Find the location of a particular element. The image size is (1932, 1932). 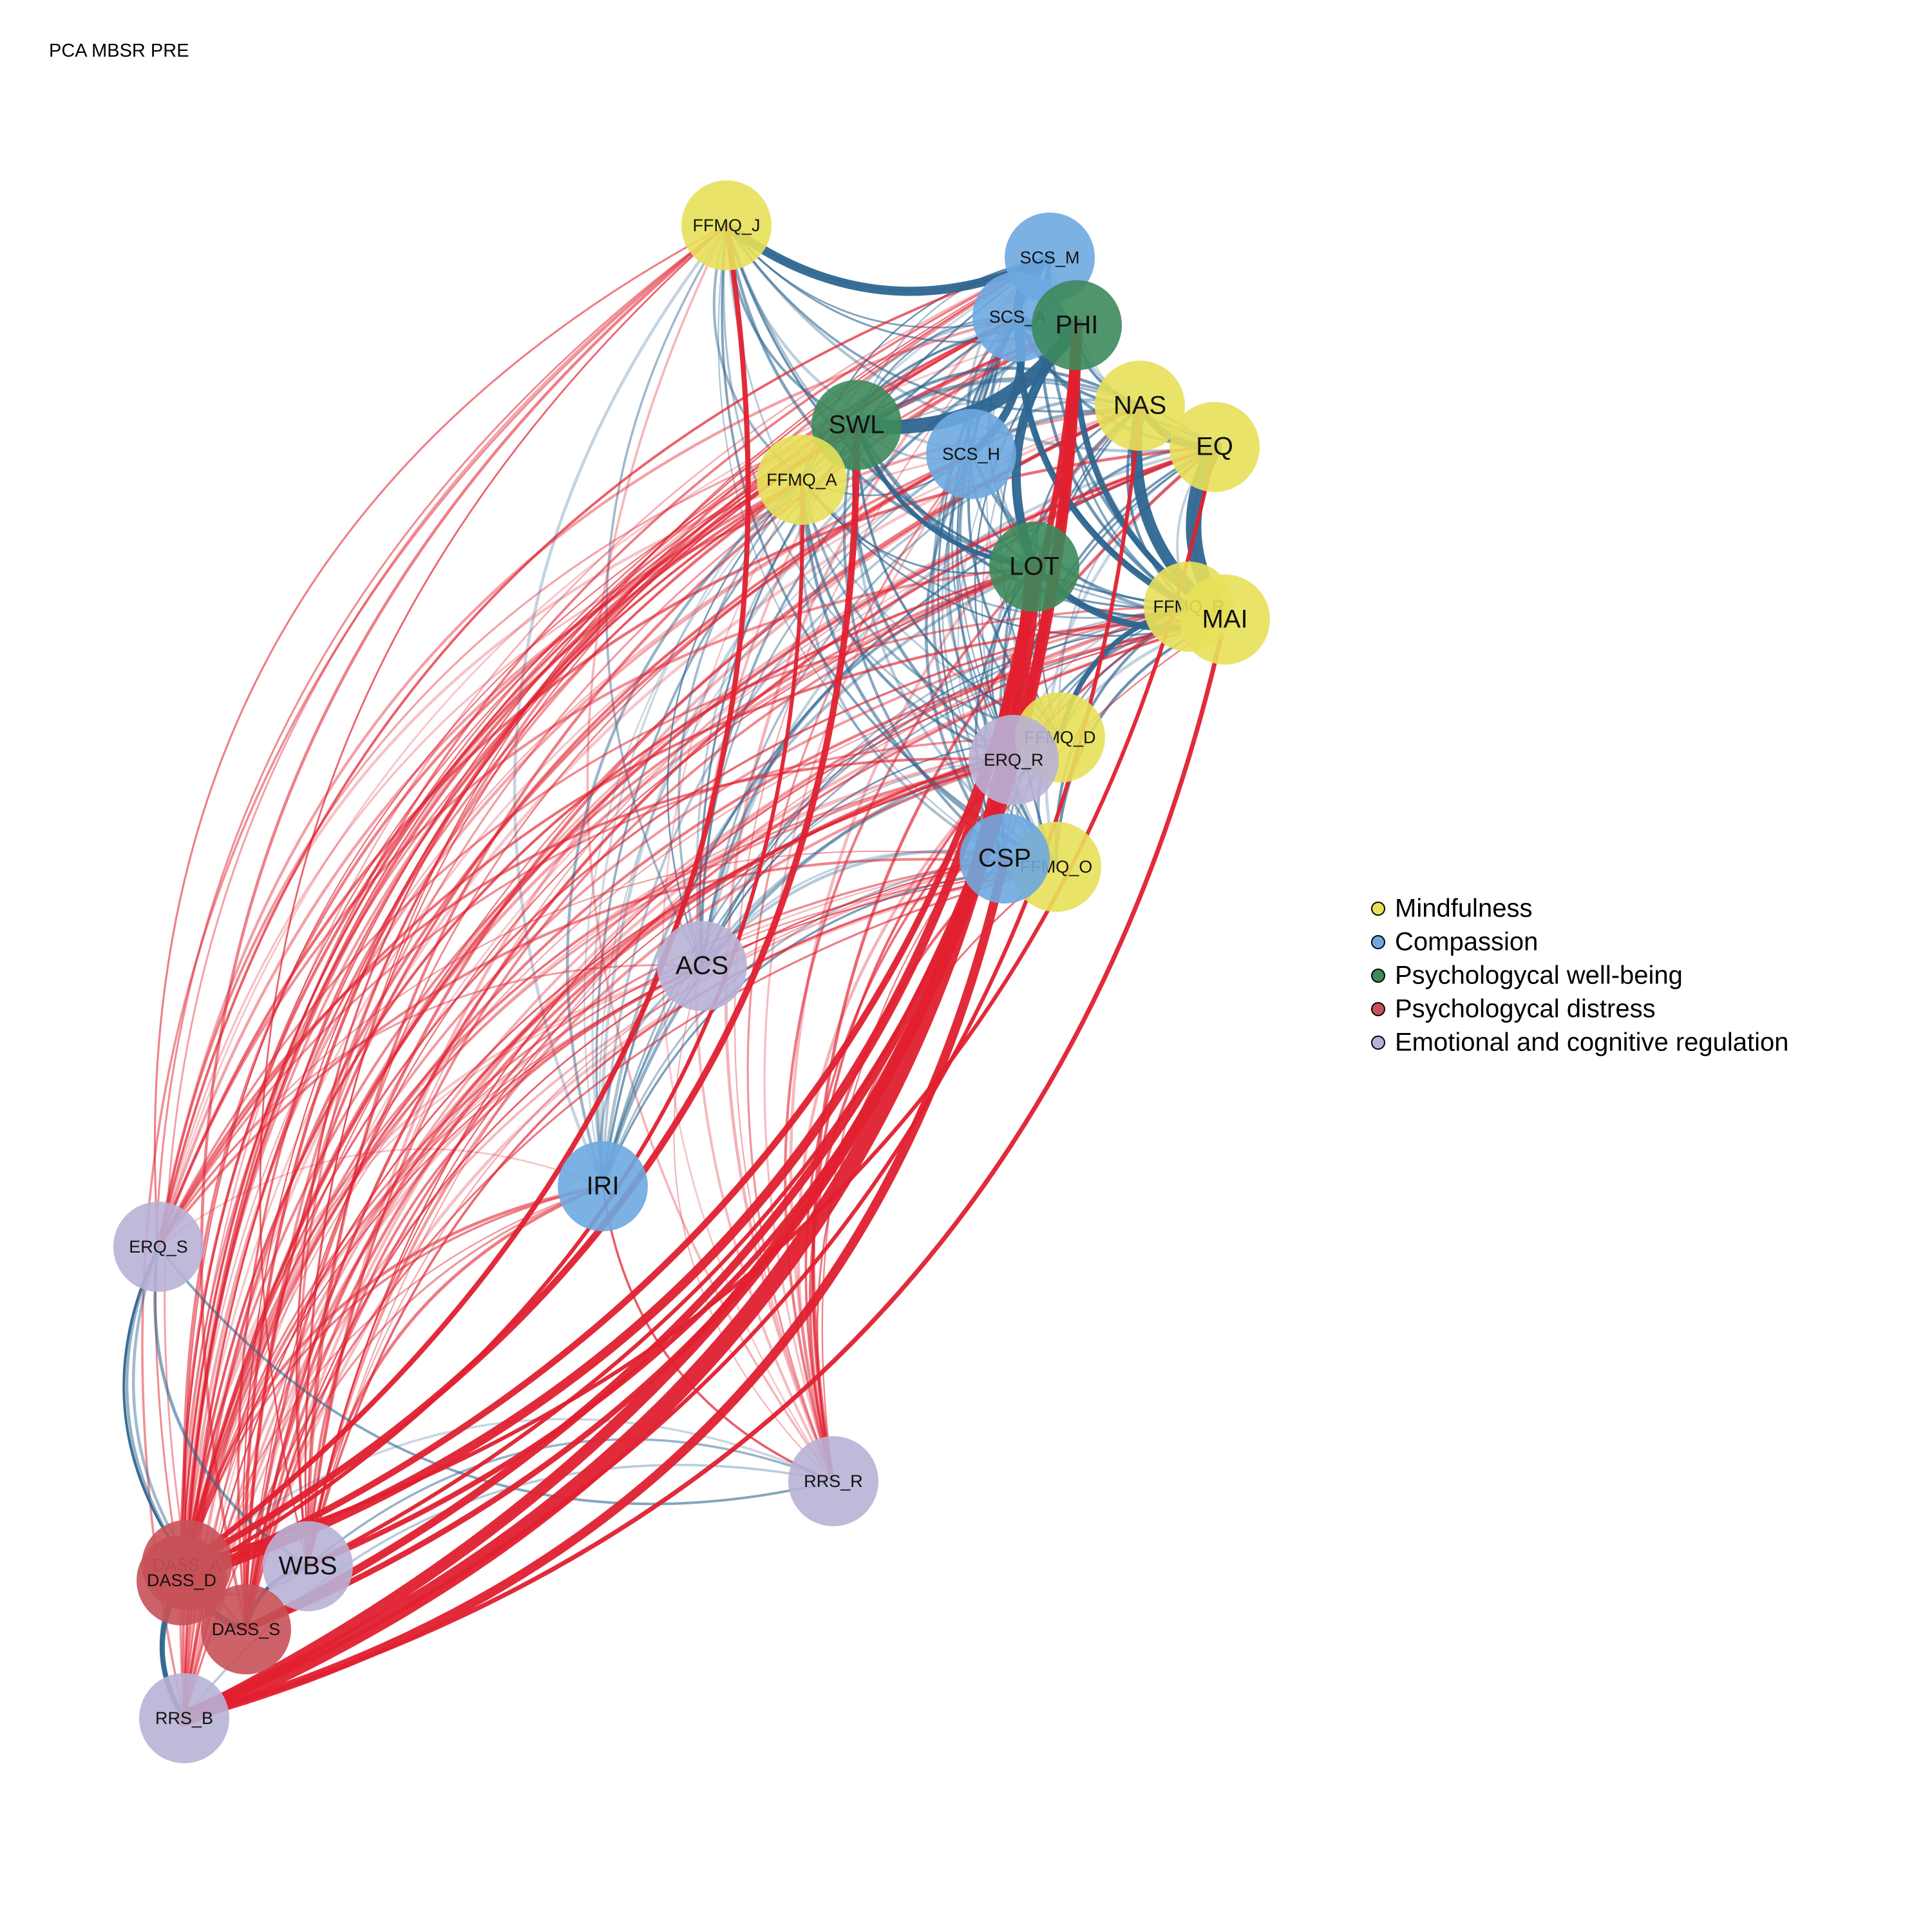

node-circle-MAI is located at coordinates (1225, 619).